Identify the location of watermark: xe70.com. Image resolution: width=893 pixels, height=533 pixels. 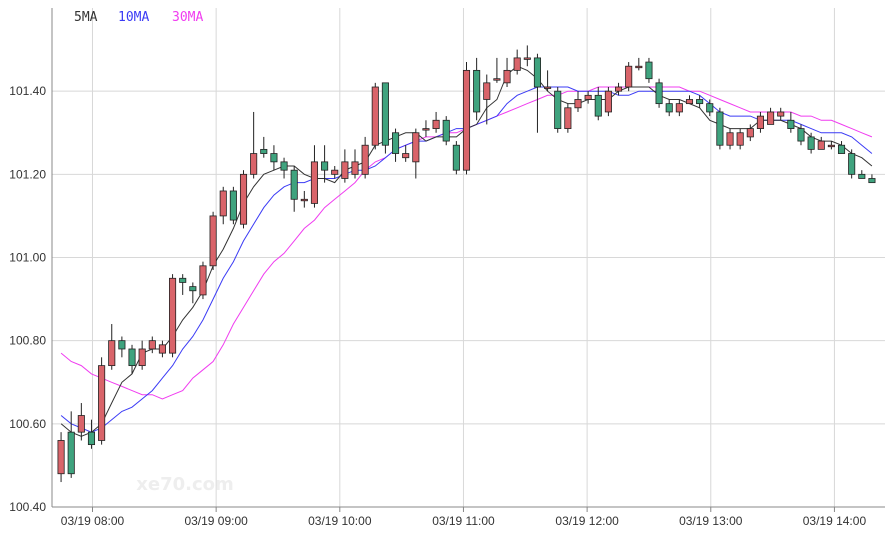
(185, 484).